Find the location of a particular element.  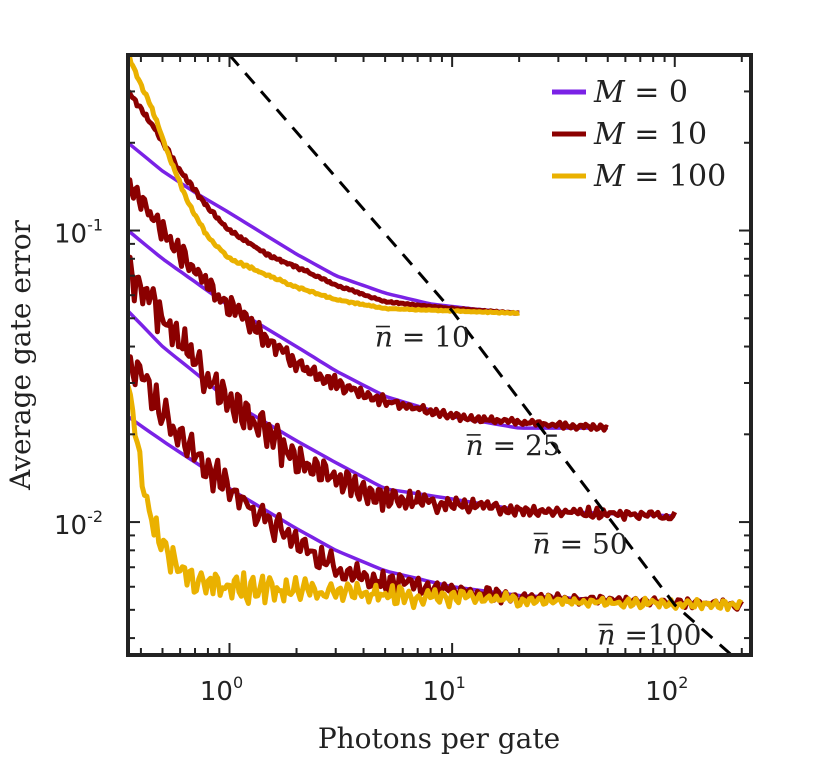

y-tick-label: 10⁻² is located at coordinates (78, 524).